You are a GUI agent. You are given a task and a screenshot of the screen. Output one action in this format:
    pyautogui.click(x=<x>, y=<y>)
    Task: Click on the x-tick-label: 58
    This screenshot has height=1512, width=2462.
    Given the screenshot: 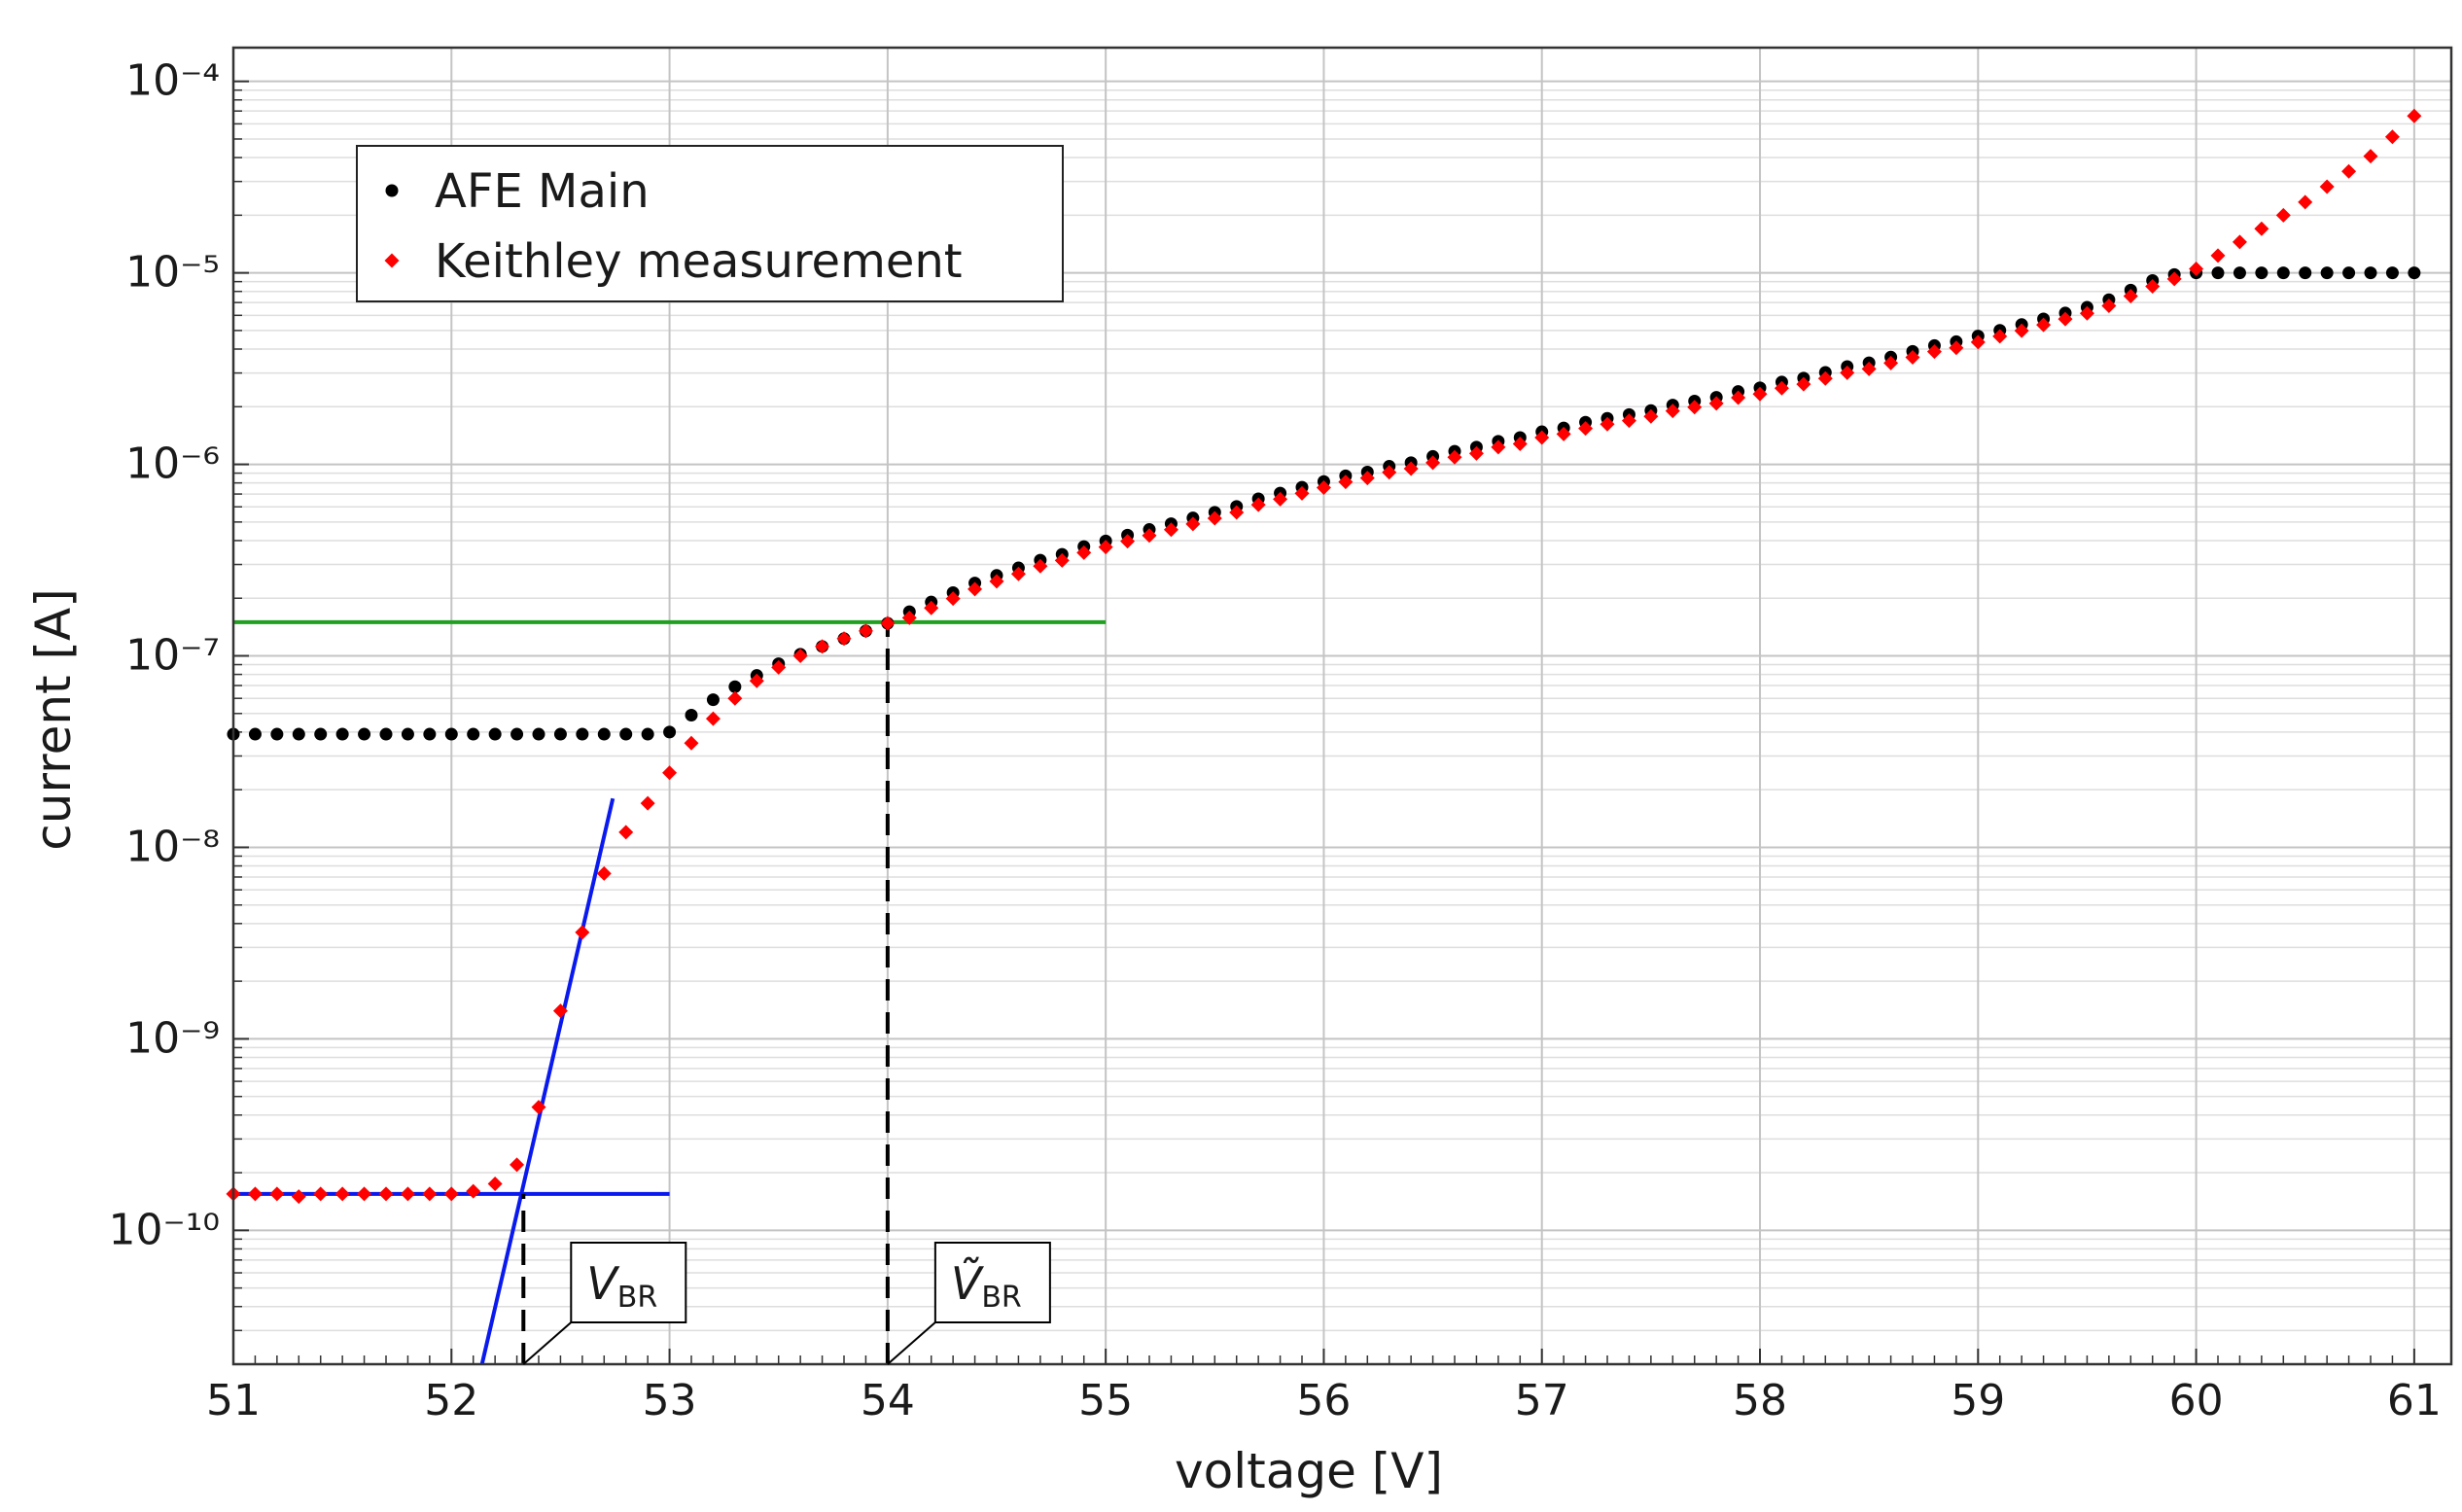 What is the action you would take?
    pyautogui.click(x=1760, y=1400)
    